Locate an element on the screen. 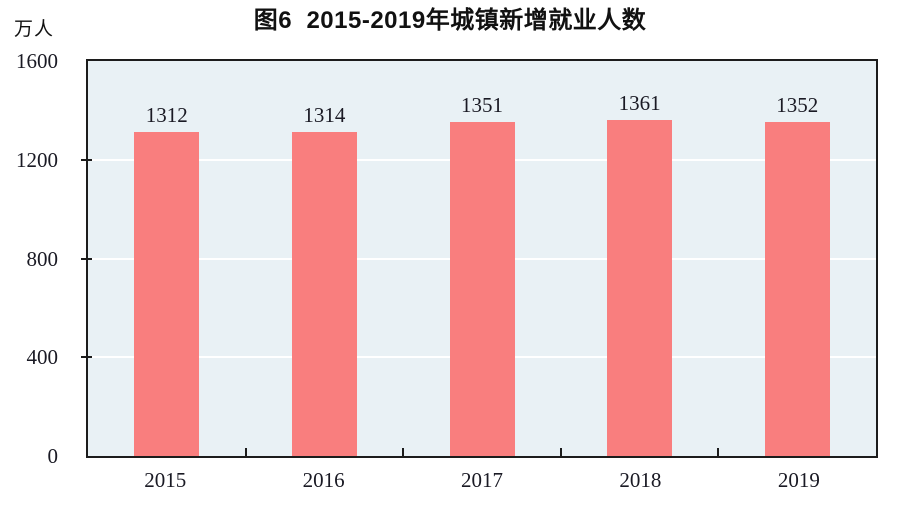 Image resolution: width=900 pixels, height=507 pixels. x-axis: 2015 2016 2017 2018 2019 is located at coordinates (482, 481).